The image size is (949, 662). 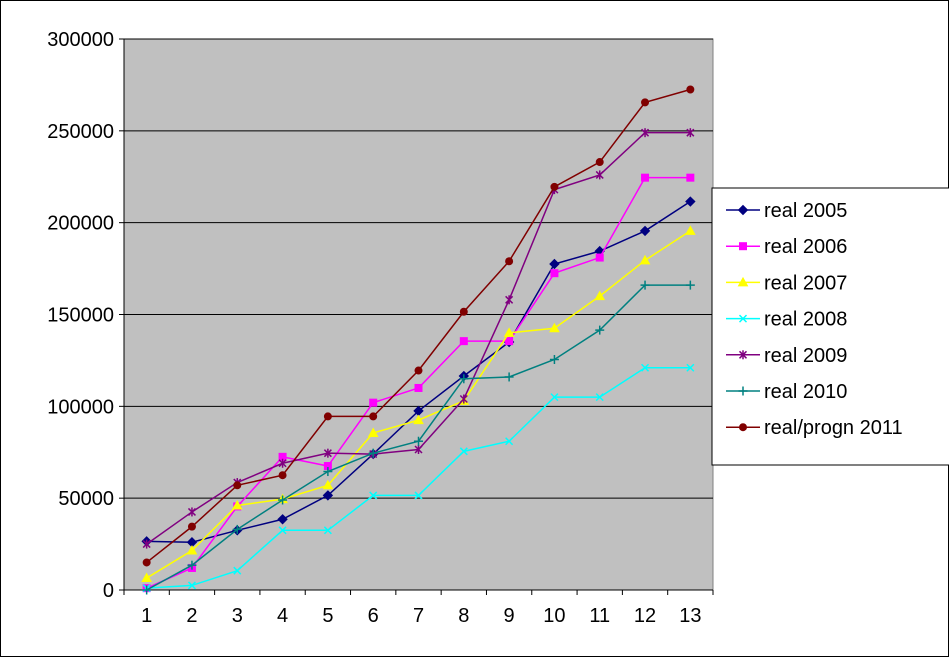 I want to click on x-tick-label: 8, so click(x=463, y=616).